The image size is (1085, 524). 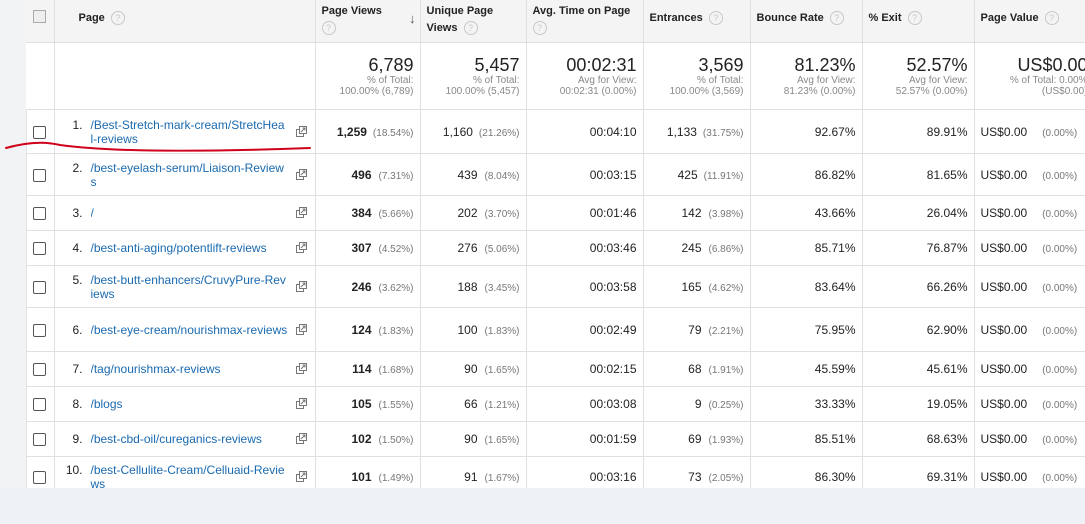 I want to click on total-sub: % of Total: 0.00%, so click(x=1047, y=80).